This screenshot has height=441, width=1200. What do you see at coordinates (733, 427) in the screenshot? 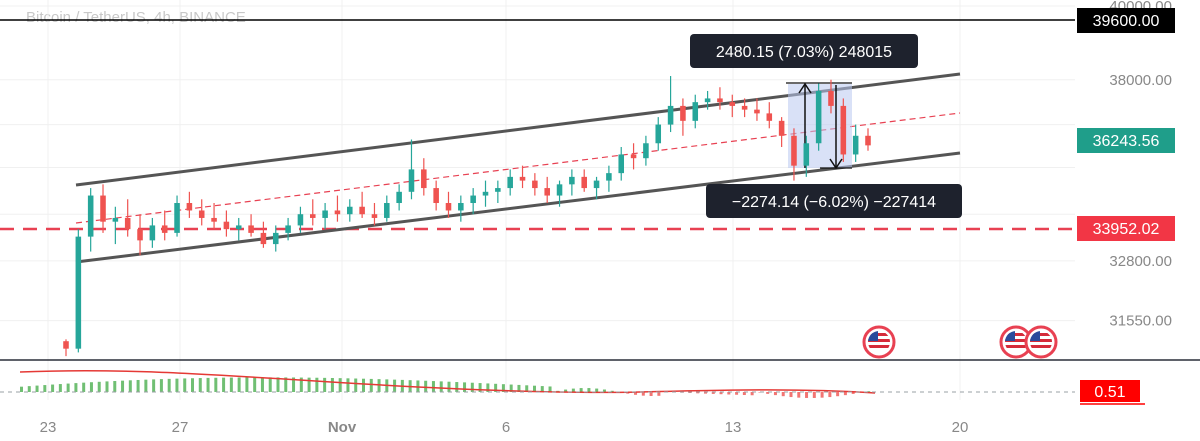
I see `x-tick-label: 13` at bounding box center [733, 427].